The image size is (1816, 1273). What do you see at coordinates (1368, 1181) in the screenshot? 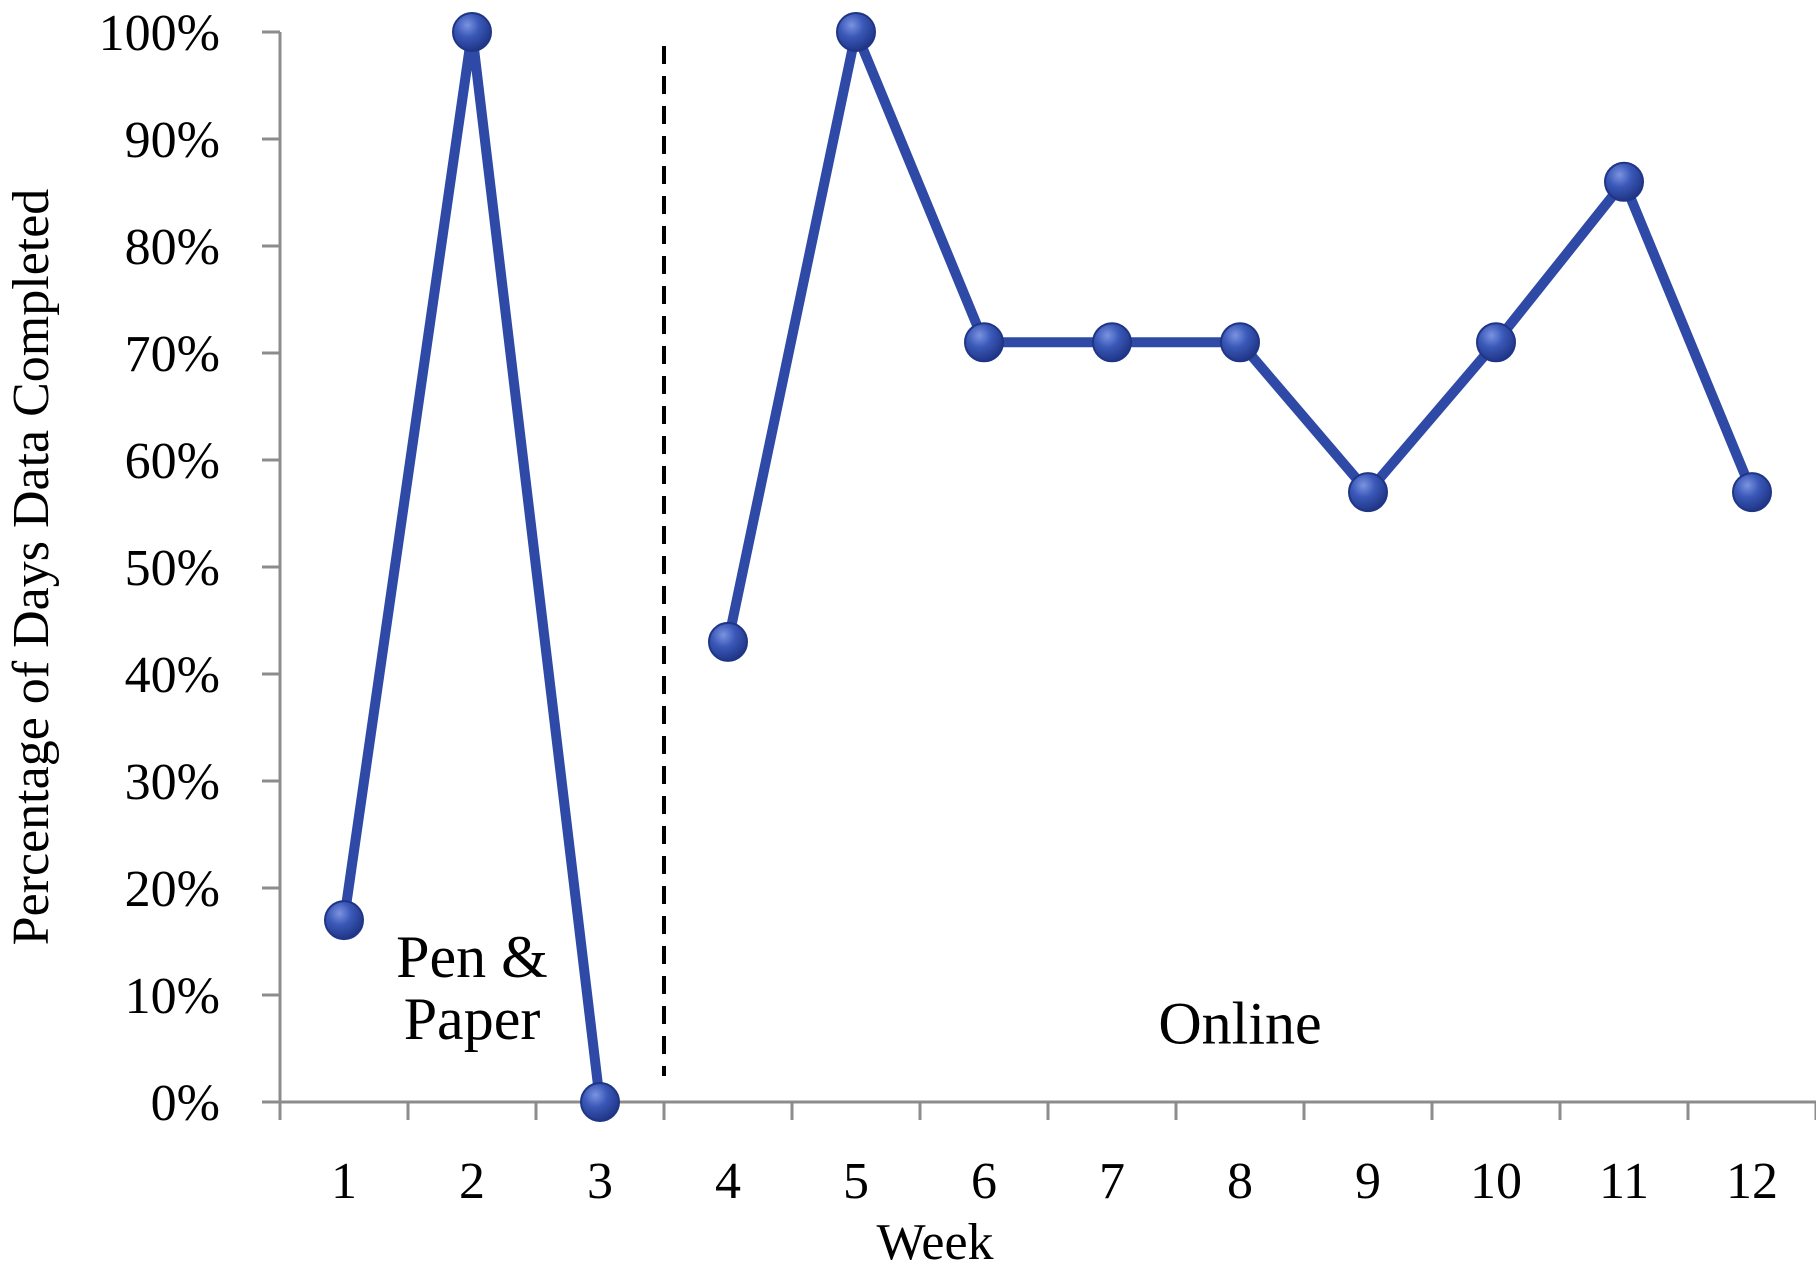
I see `x-tick-label: 9` at bounding box center [1368, 1181].